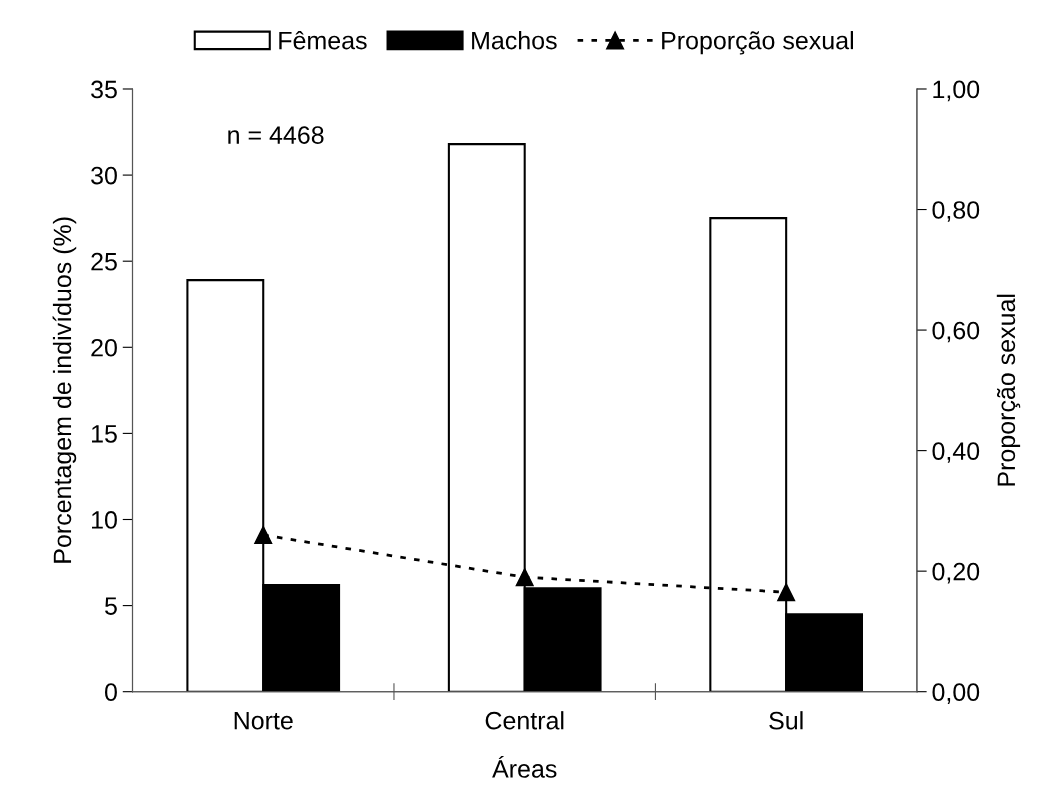 The image size is (1060, 809). I want to click on y-tick-label: 5, so click(111, 606).